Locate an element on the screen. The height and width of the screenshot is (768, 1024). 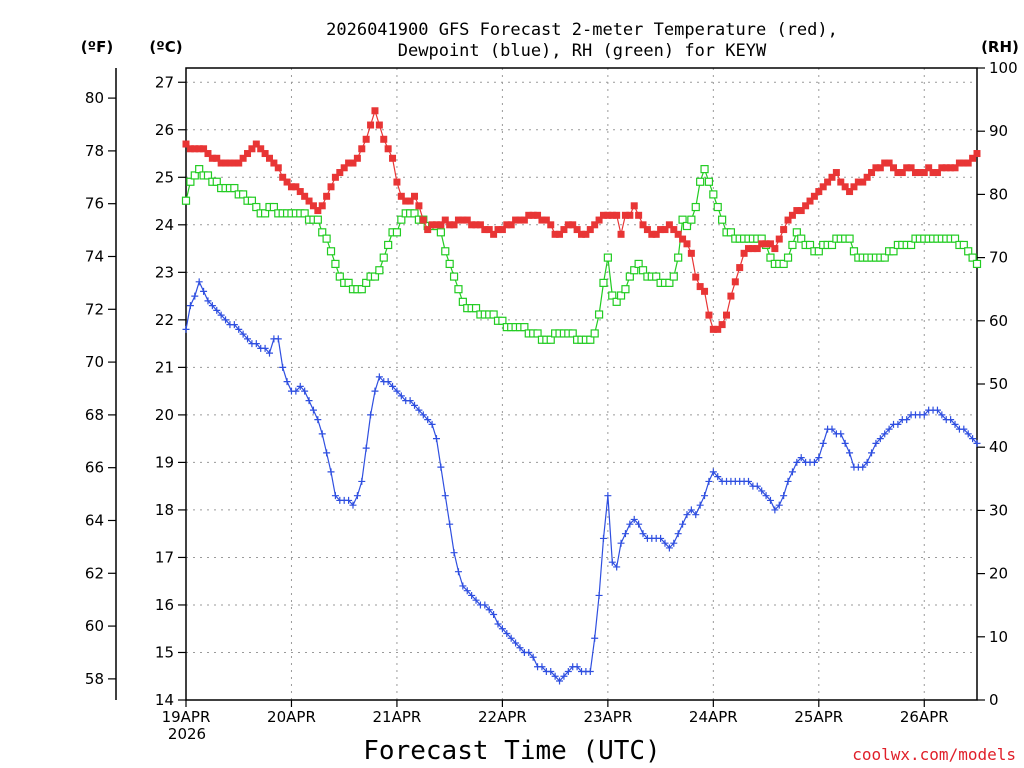
celsius-tick-label: 26 is located at coordinates (164, 130).